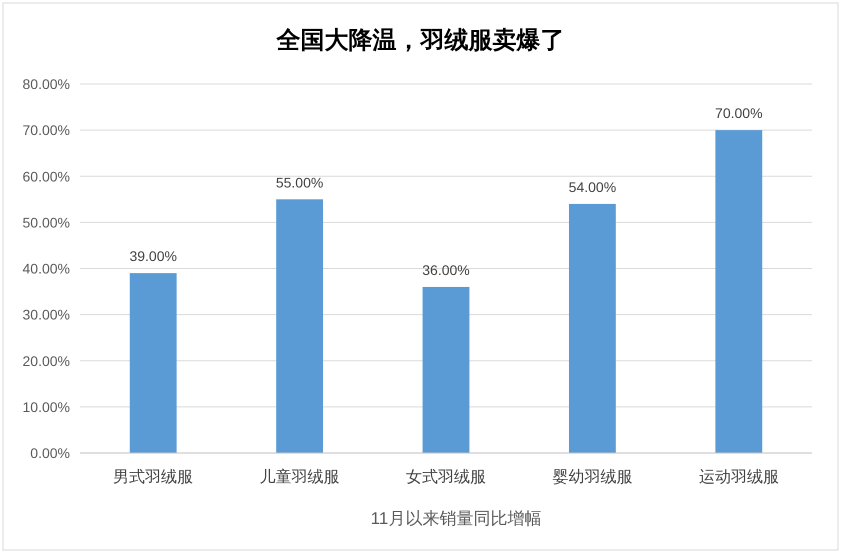 This screenshot has width=841, height=553. Describe the element at coordinates (46, 268) in the screenshot. I see `y-tick-label: 40.00%` at that location.